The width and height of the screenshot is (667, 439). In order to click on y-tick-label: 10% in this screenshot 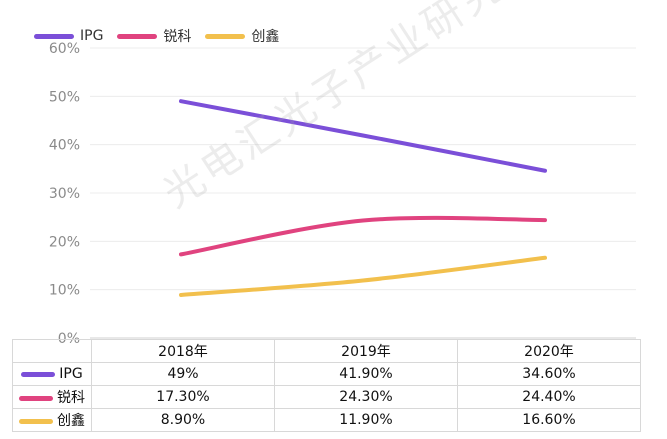, I will do `click(64, 291)`.